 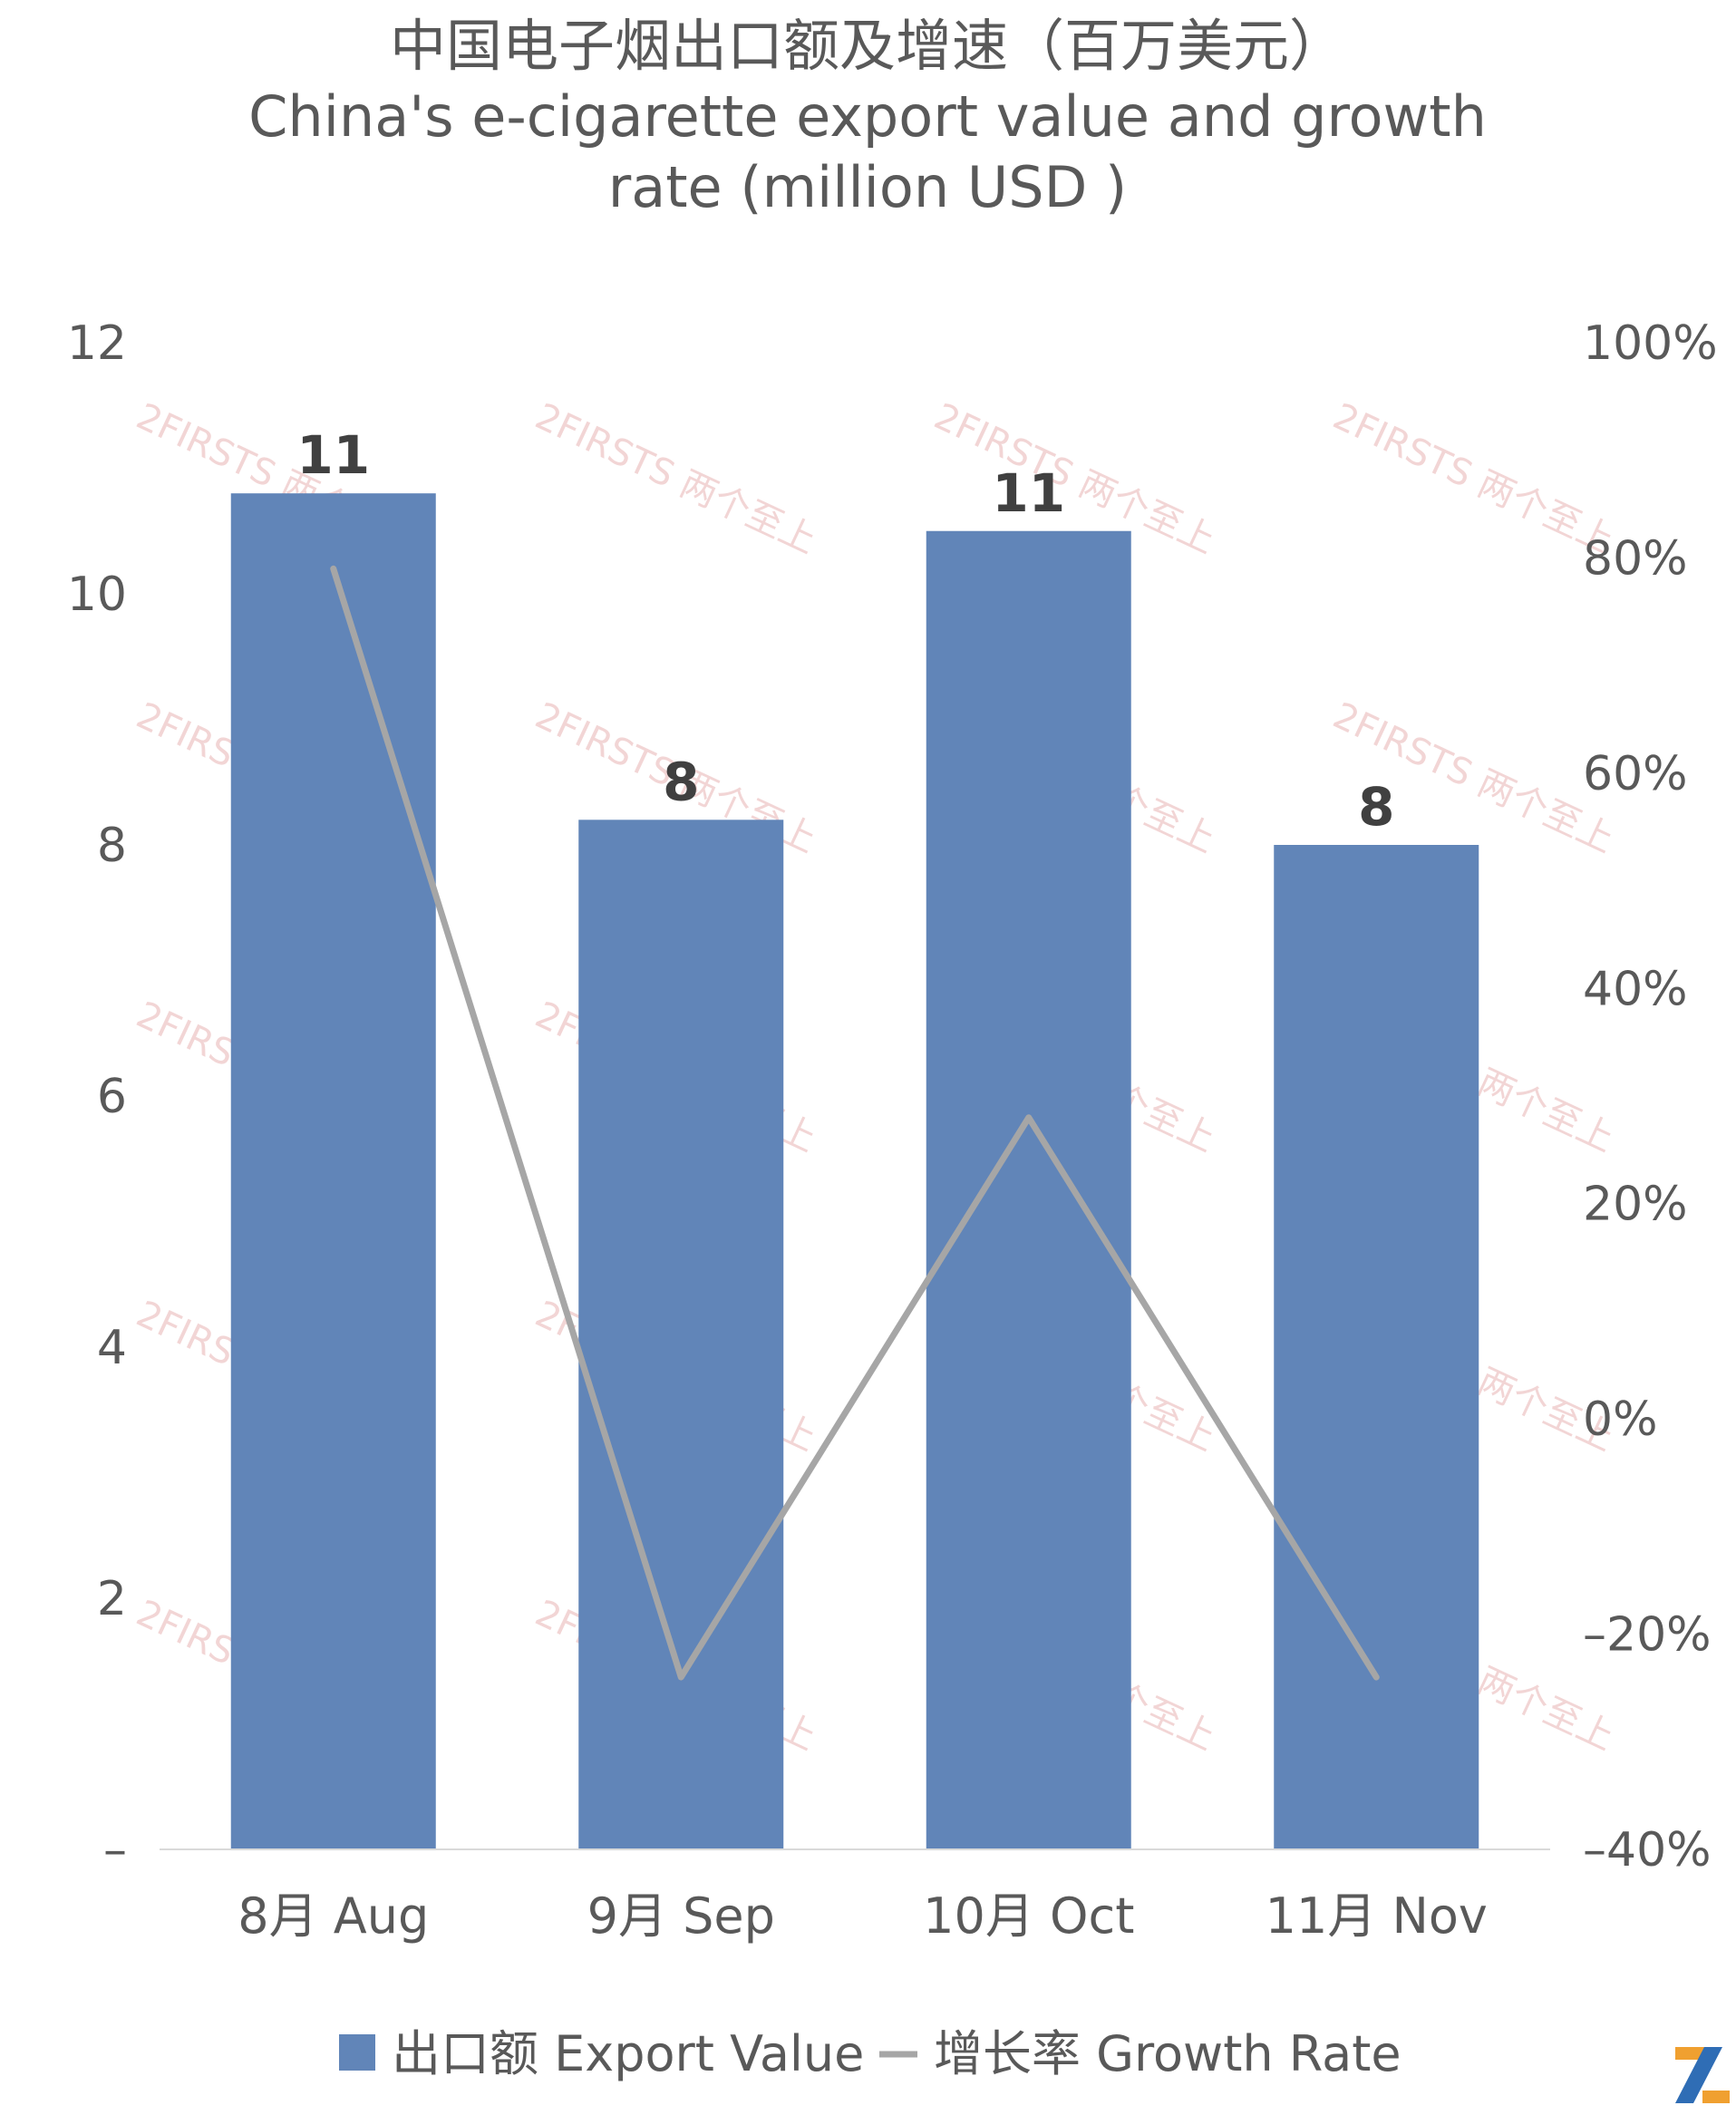 I want to click on category-labels: 8月 Aug 9月 Sep 10月 Oct 11月 Nov, so click(x=863, y=1916).